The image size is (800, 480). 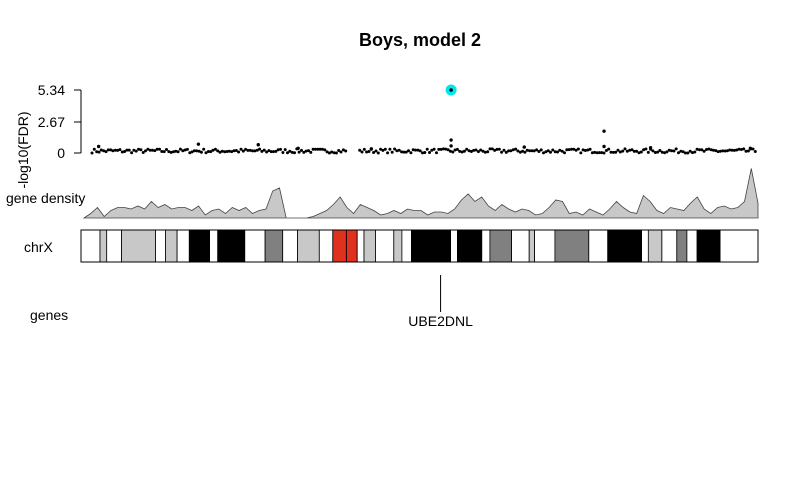 I want to click on chart-title: Boys, model 2, so click(x=420, y=40).